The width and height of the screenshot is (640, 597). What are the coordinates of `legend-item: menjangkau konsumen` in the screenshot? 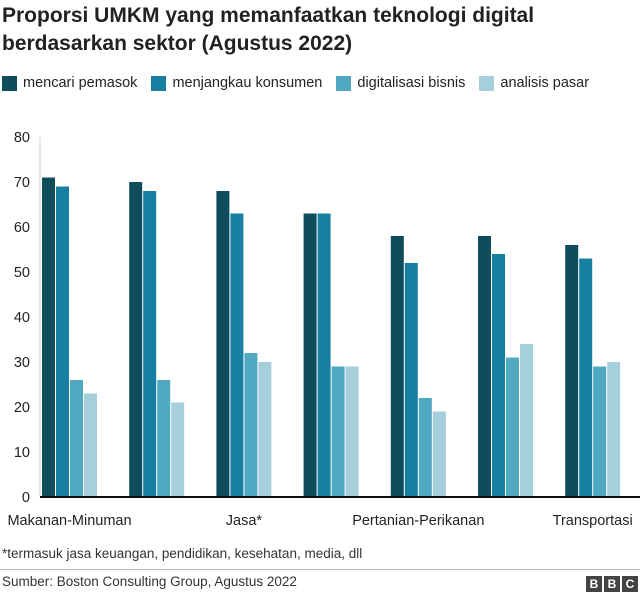 It's located at (236, 83).